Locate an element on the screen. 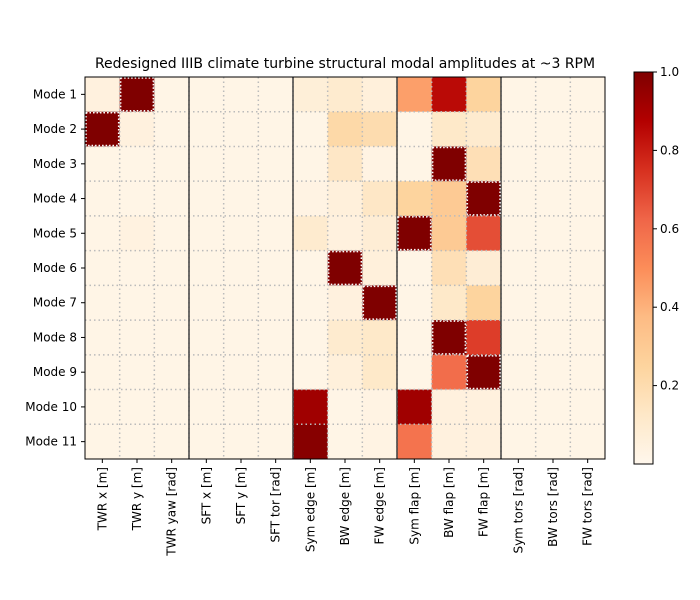  y-tick-label: Mode 3 is located at coordinates (55, 164).